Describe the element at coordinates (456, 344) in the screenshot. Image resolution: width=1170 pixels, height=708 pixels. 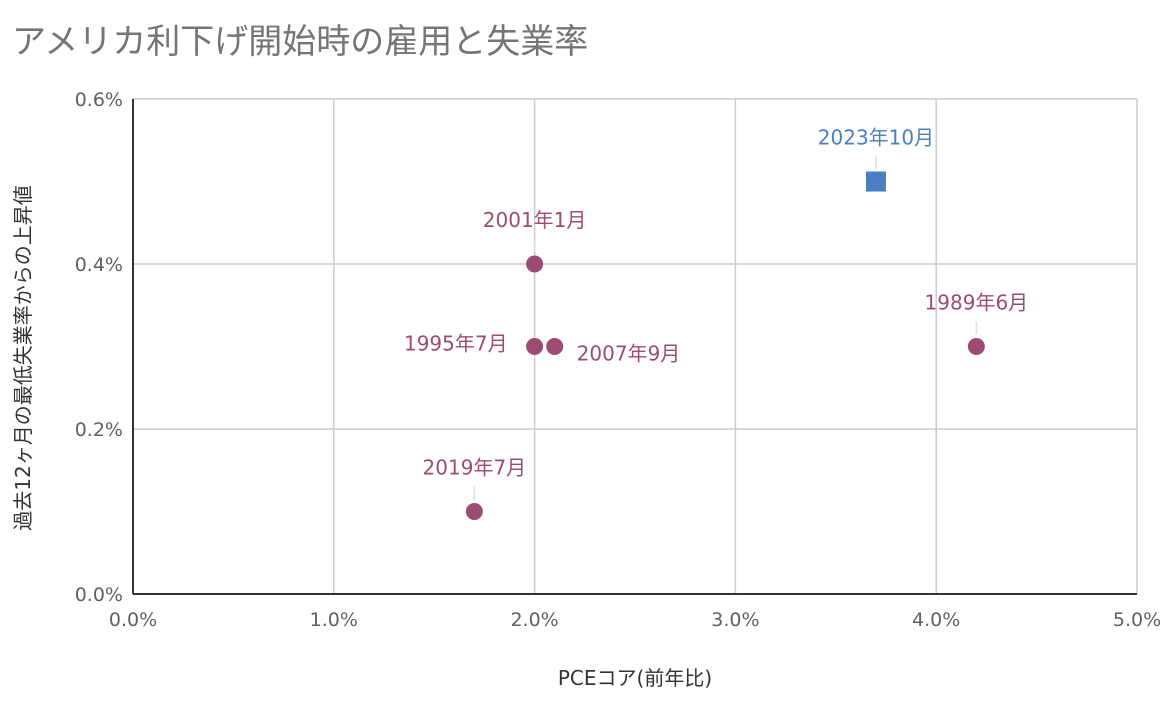
I see `data-label: 1995年7月` at that location.